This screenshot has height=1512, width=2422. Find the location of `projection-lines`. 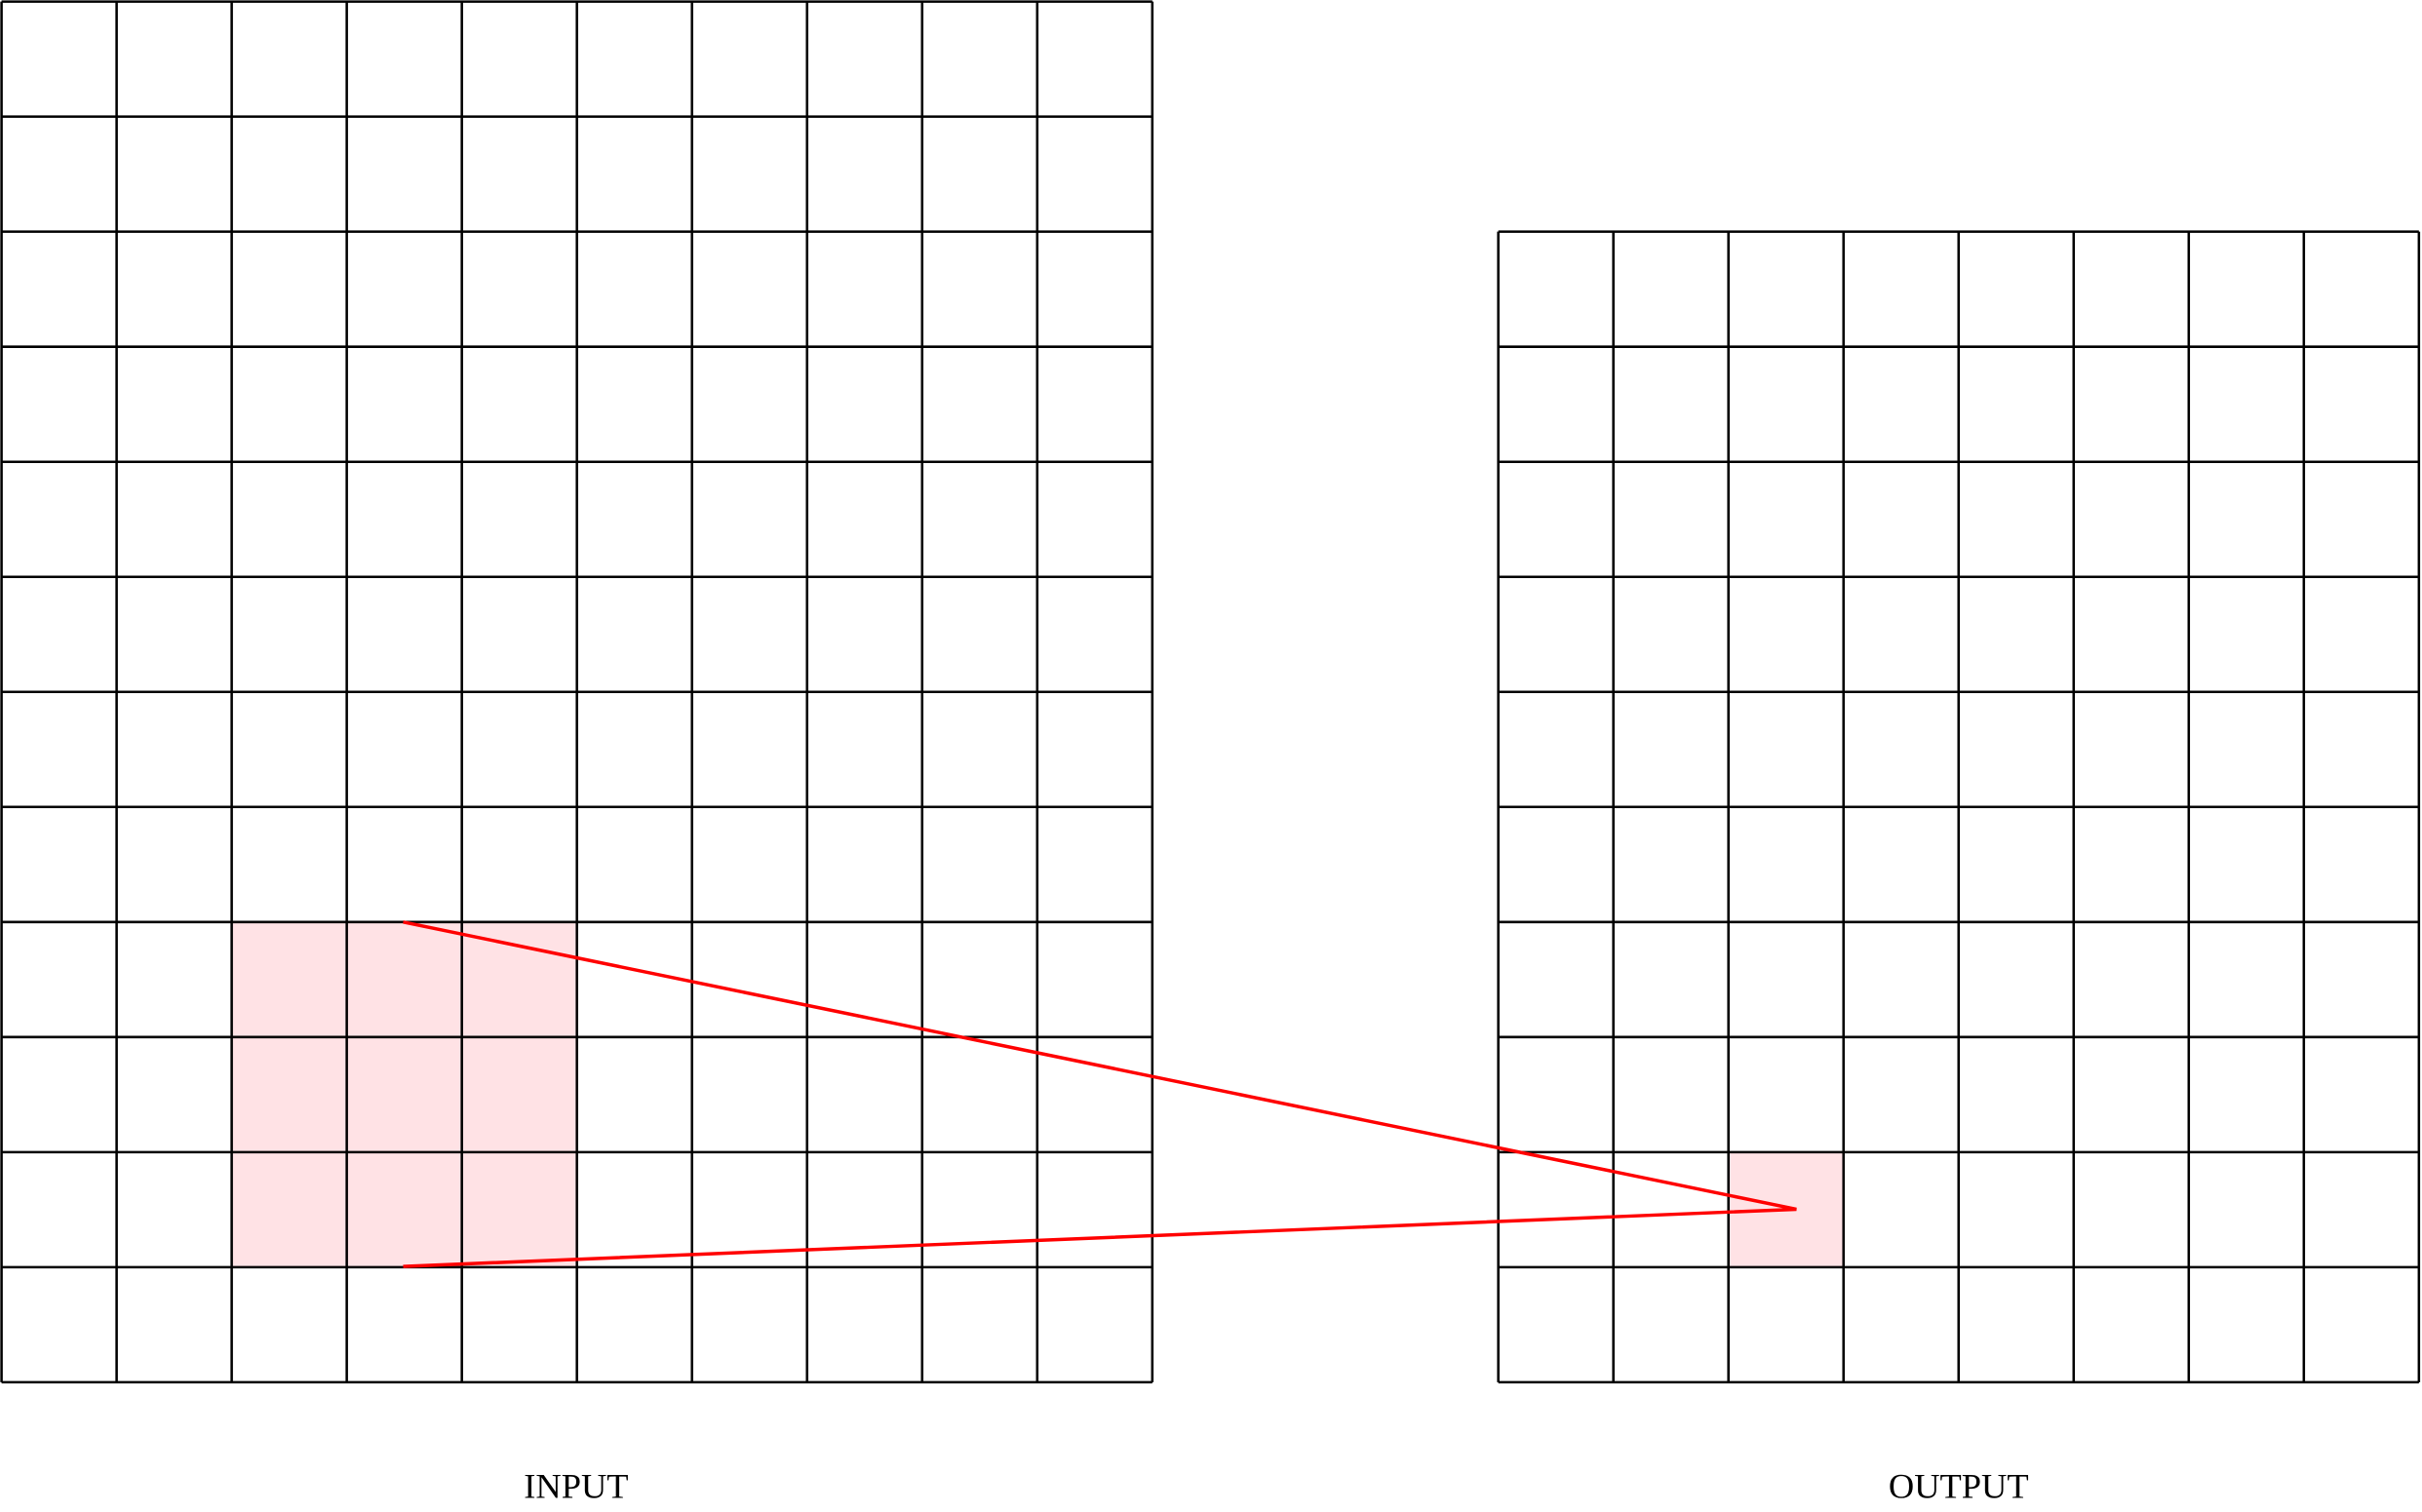

projection-lines is located at coordinates (1100, 1094).